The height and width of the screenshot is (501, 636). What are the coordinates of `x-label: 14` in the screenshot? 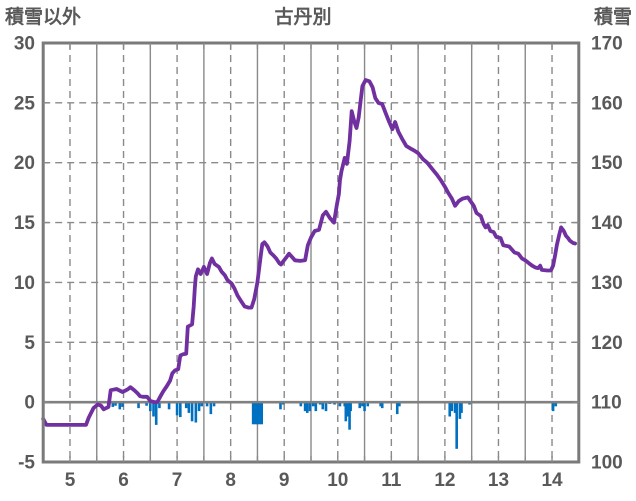 It's located at (552, 480).